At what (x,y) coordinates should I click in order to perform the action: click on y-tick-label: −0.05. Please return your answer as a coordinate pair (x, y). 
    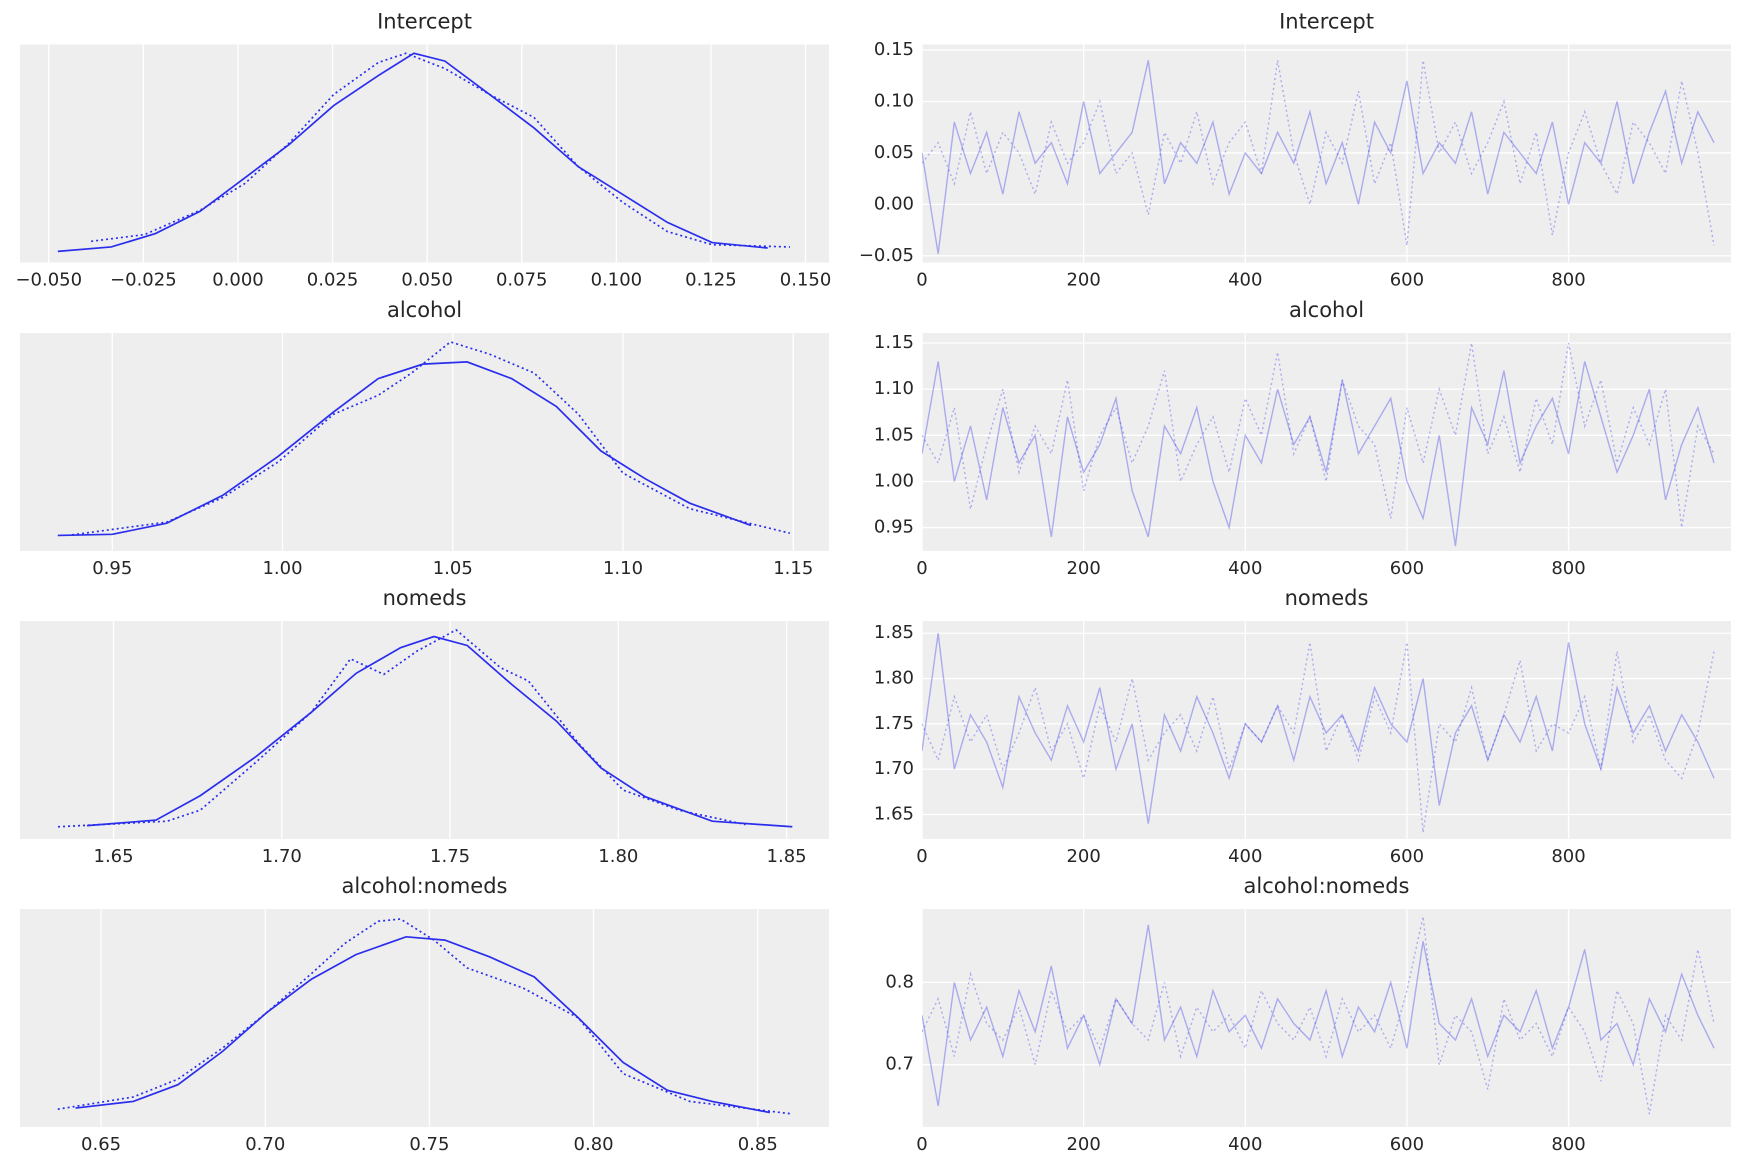
    Looking at the image, I should click on (886, 255).